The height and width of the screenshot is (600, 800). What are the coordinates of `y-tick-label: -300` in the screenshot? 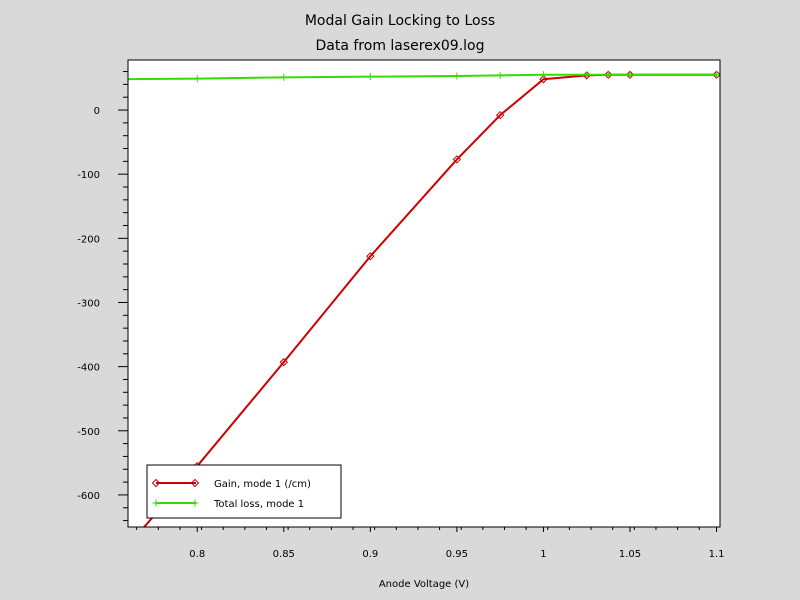 It's located at (88, 303).